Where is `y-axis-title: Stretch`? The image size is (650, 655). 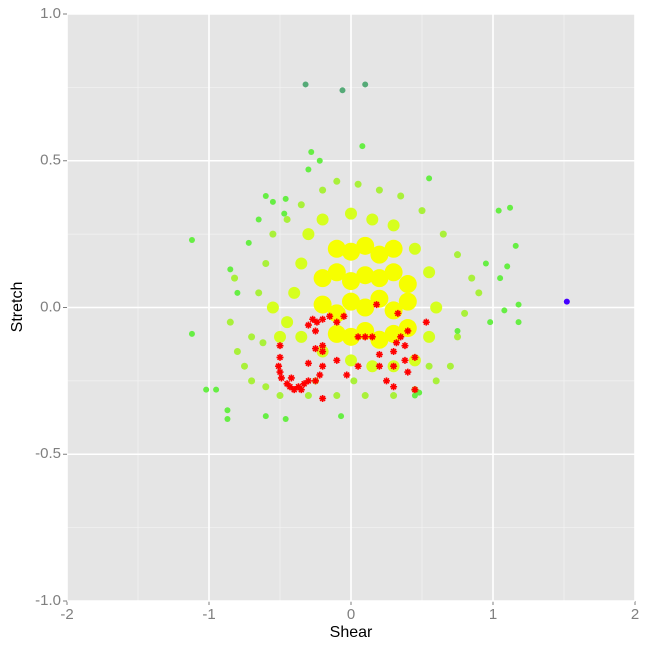
y-axis-title: Stretch is located at coordinates (17, 307).